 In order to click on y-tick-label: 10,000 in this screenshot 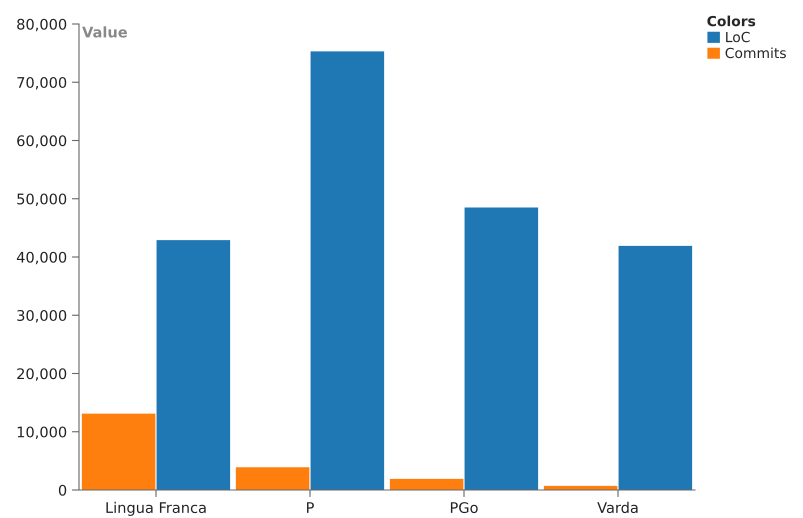, I will do `click(42, 432)`.